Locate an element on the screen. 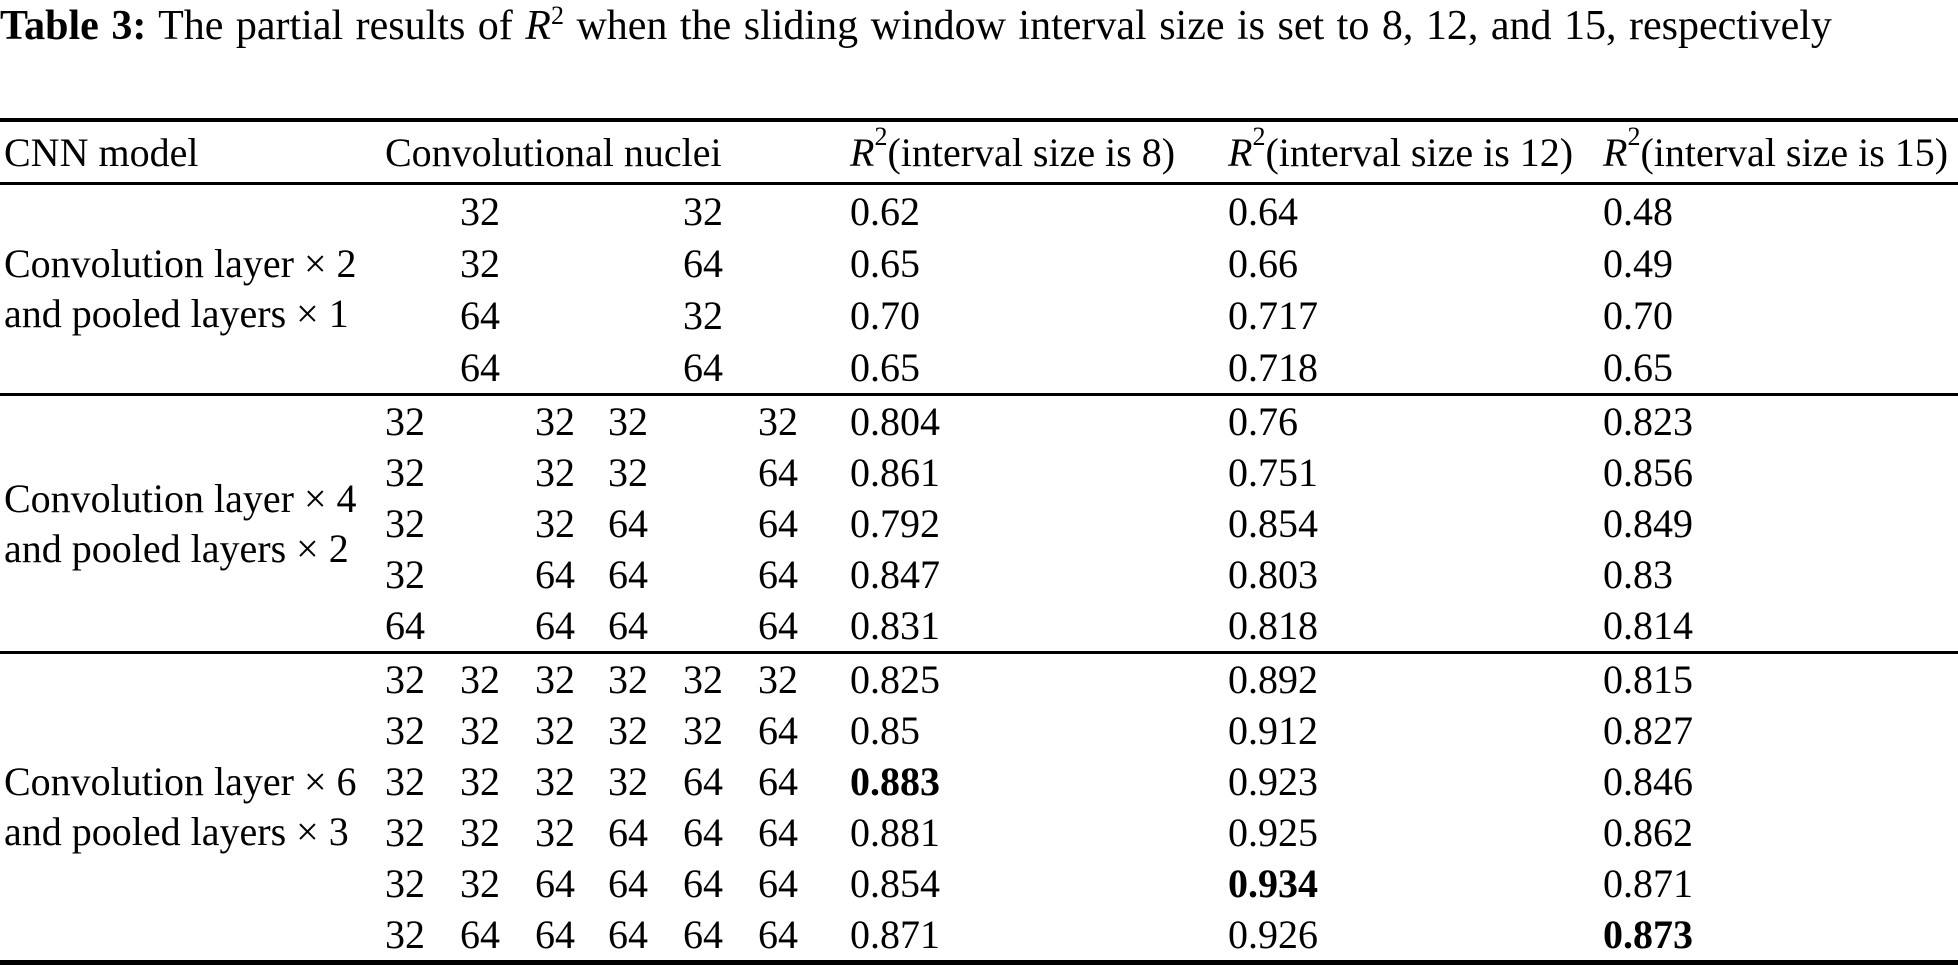  header-r2-interval-15-text: (interval size is 15) is located at coordinates (1794, 152).